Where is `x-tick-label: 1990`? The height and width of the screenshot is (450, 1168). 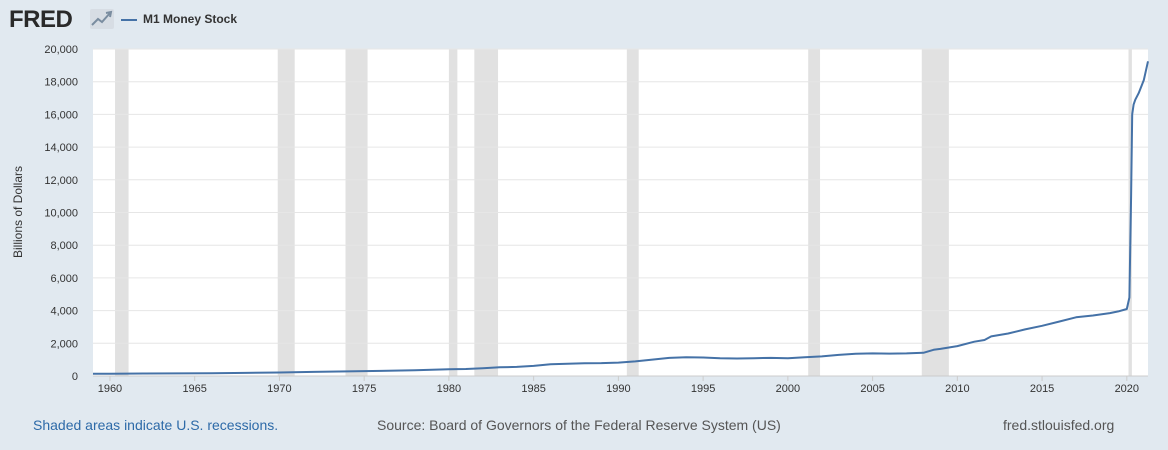 x-tick-label: 1990 is located at coordinates (618, 389).